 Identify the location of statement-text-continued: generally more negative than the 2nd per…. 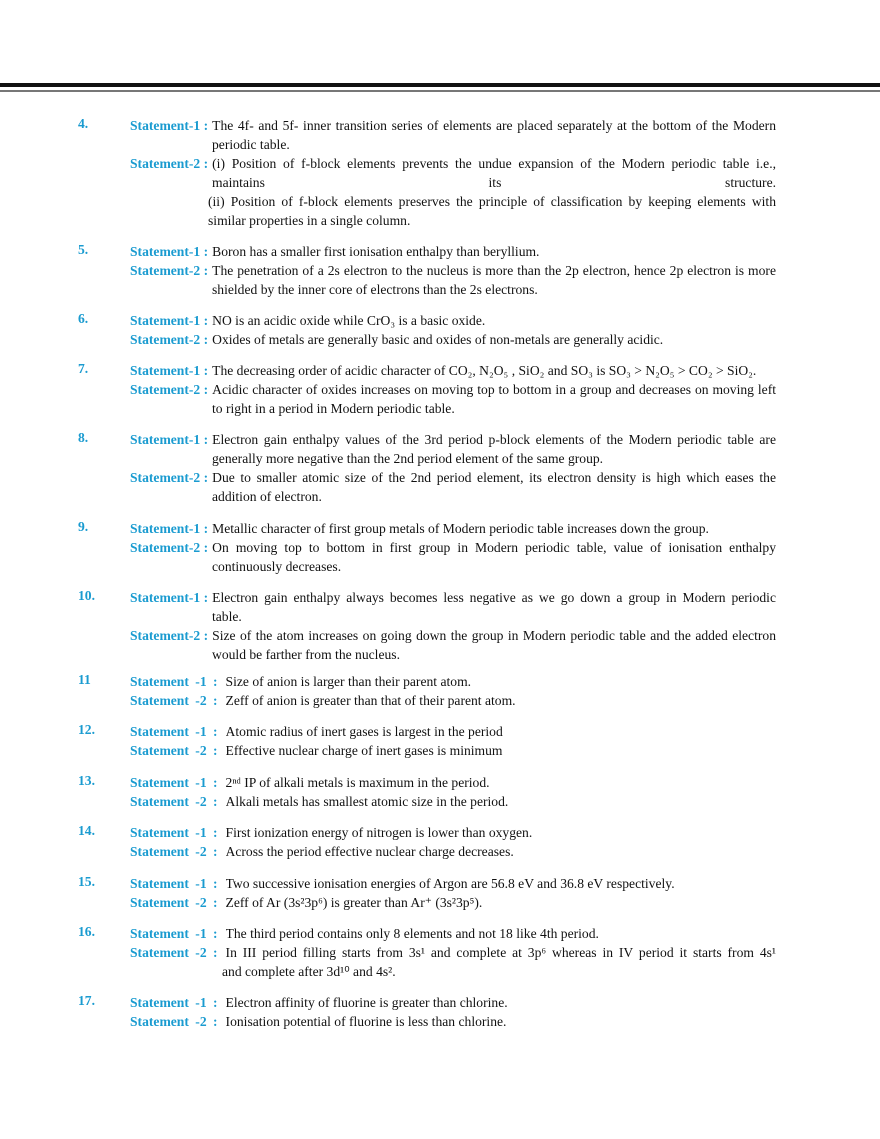
(408, 458).